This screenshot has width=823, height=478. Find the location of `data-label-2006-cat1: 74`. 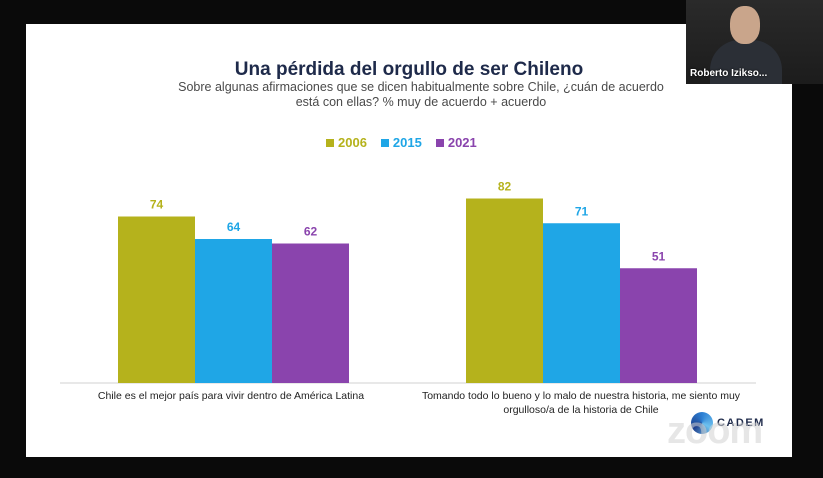

data-label-2006-cat1: 74 is located at coordinates (157, 205).